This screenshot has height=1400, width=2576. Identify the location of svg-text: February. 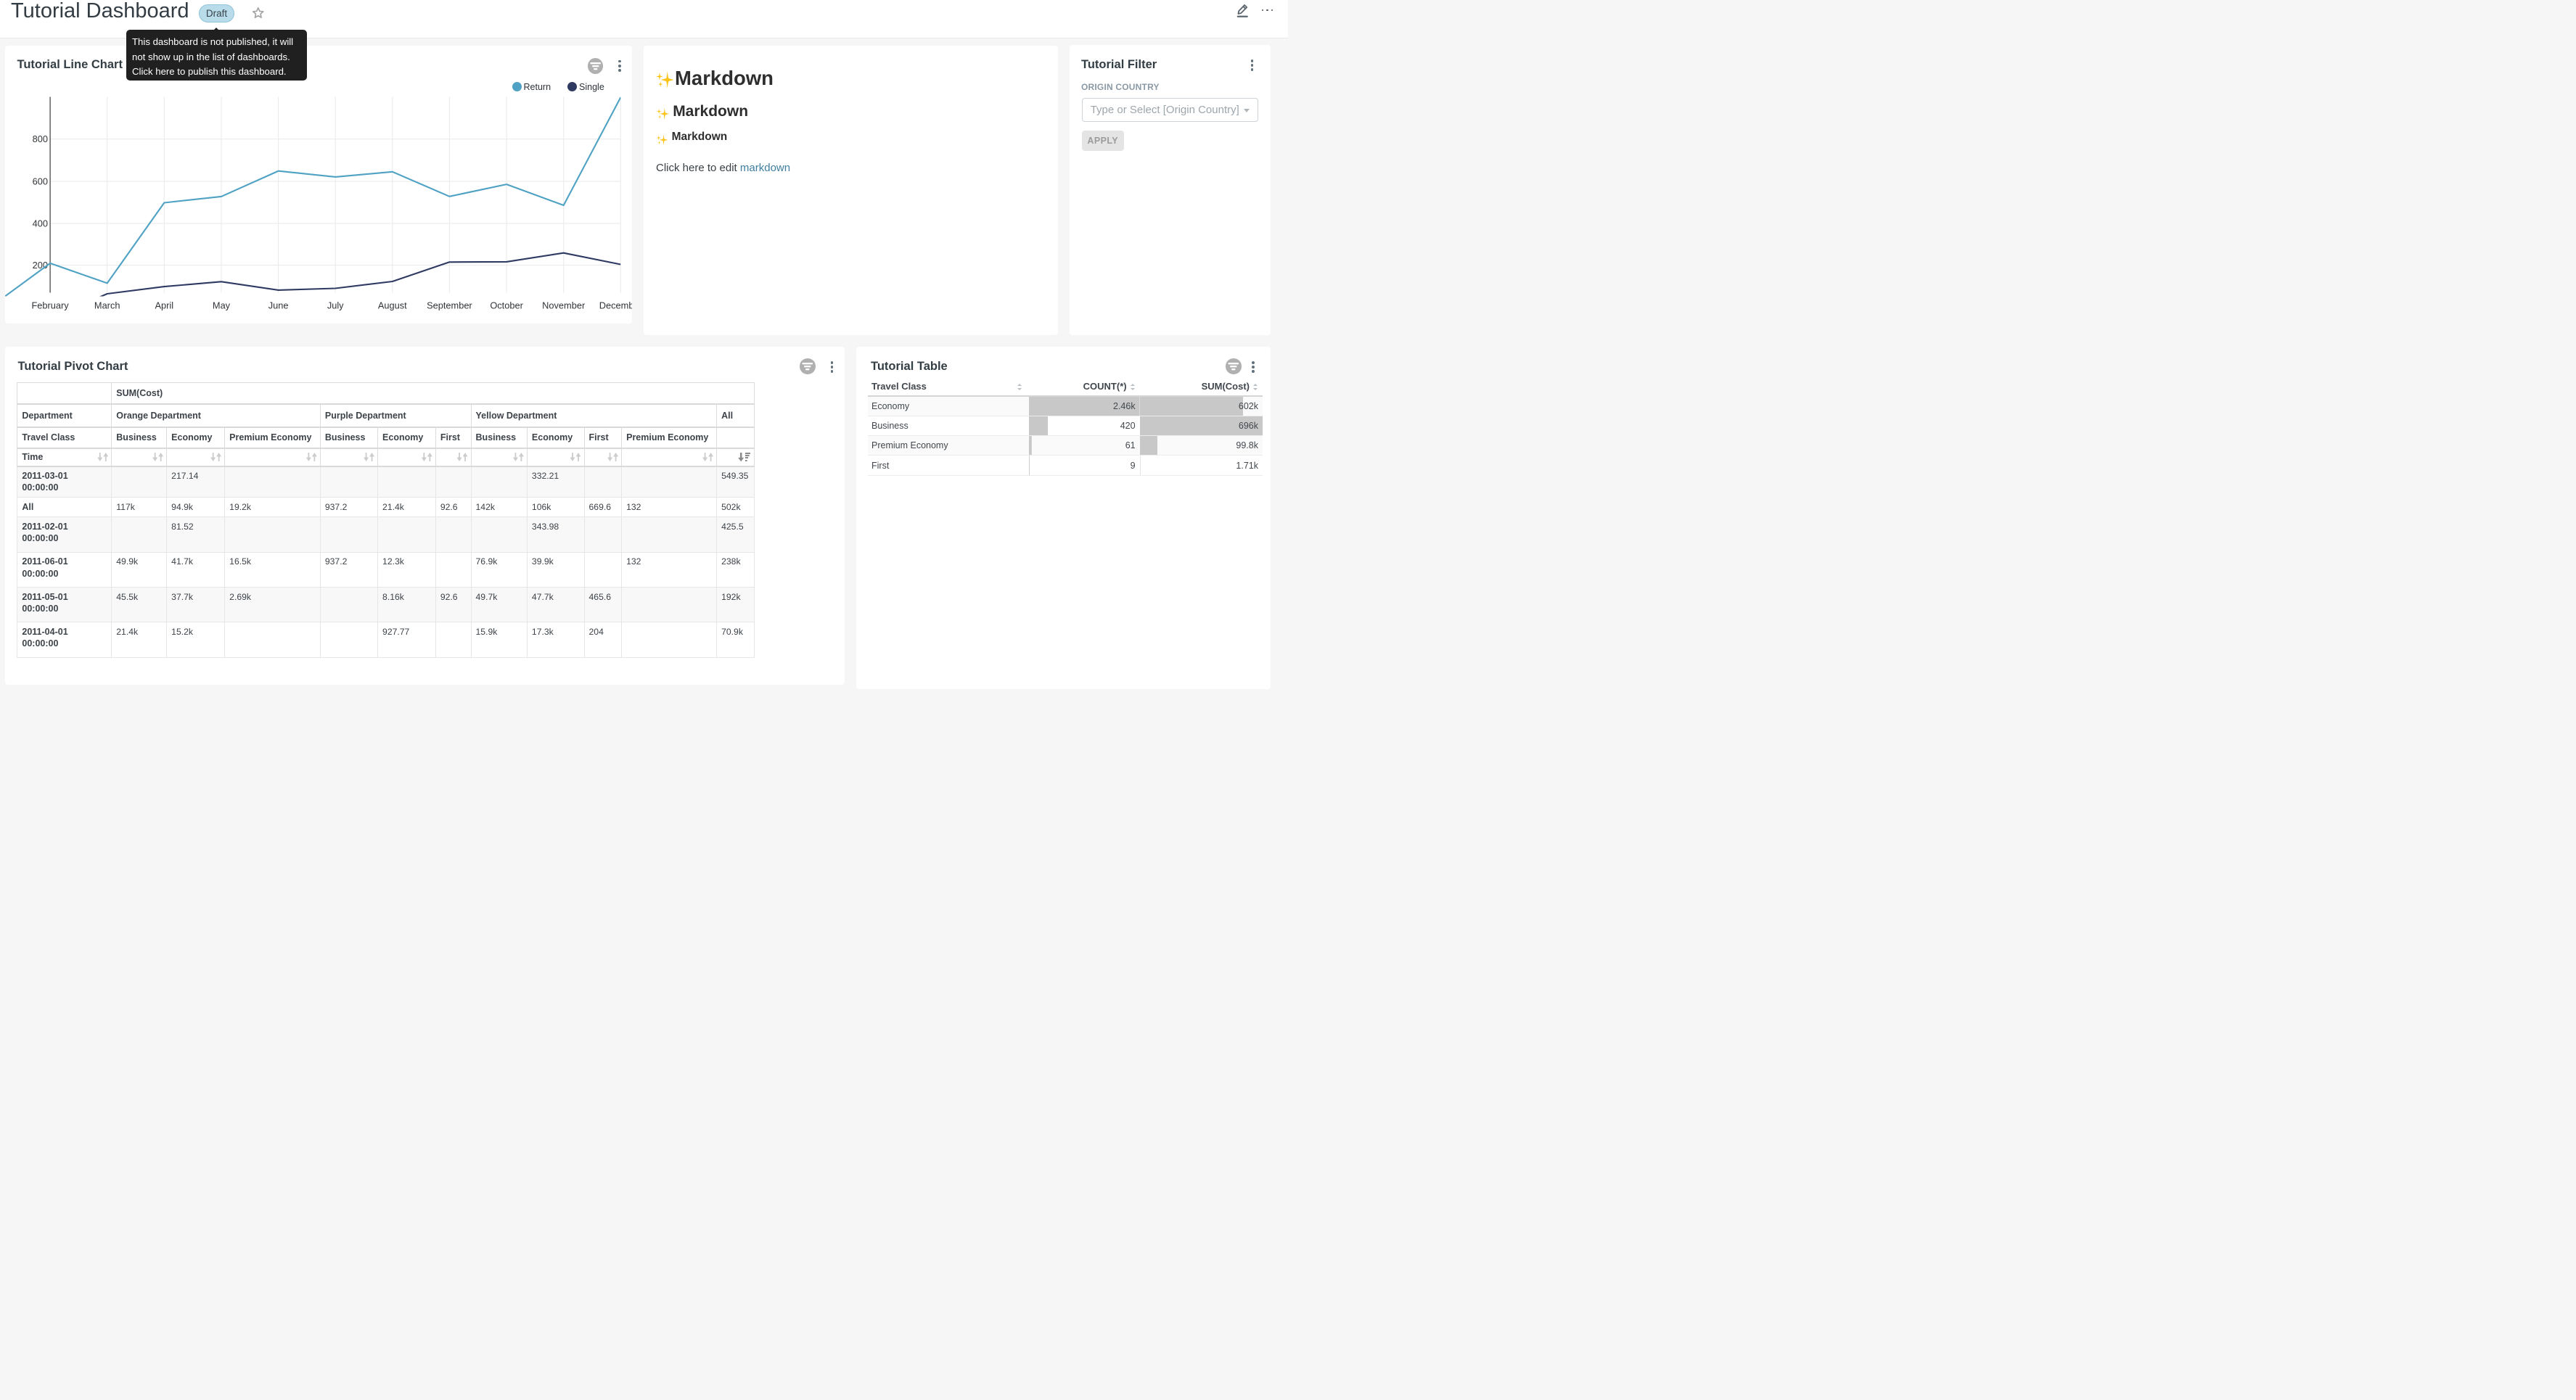
(50, 305).